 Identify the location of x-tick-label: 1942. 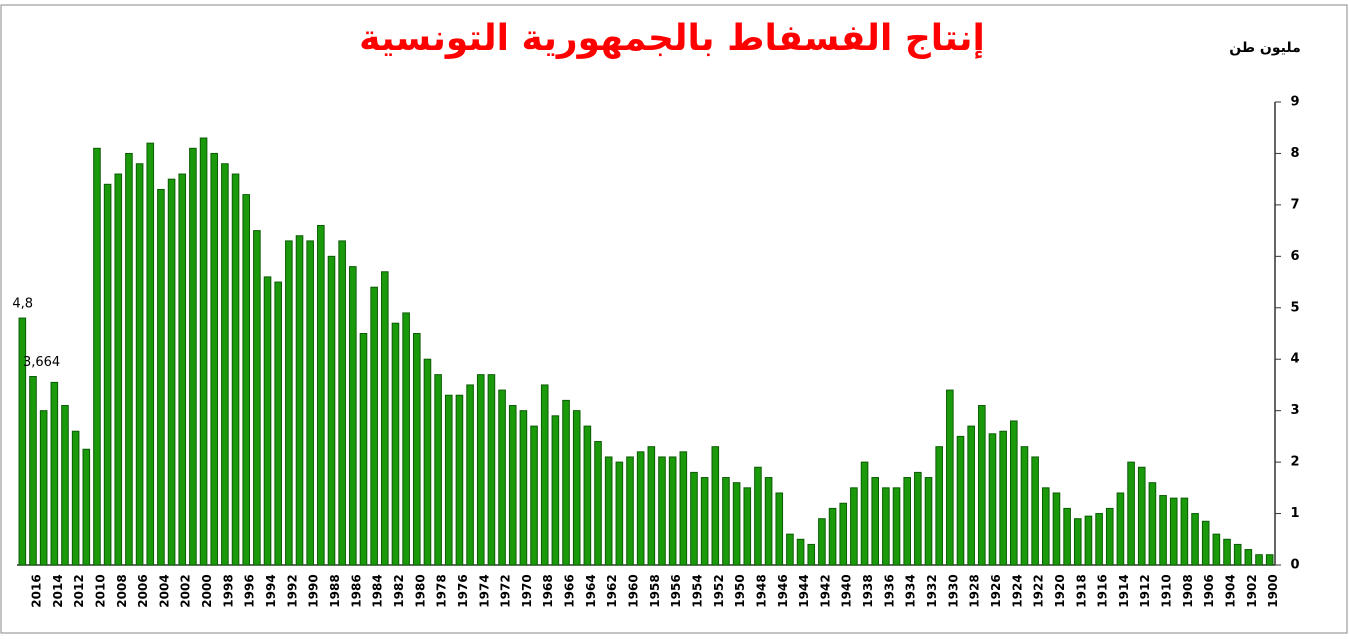
(825, 590).